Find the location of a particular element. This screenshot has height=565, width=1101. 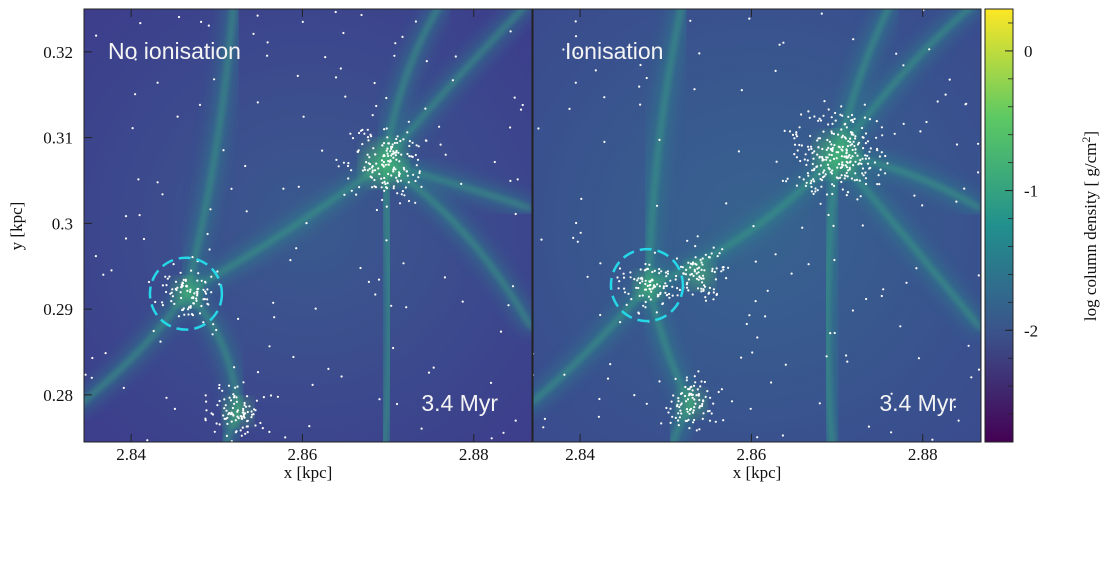

x-tick-label: 2.84 is located at coordinates (131, 454).